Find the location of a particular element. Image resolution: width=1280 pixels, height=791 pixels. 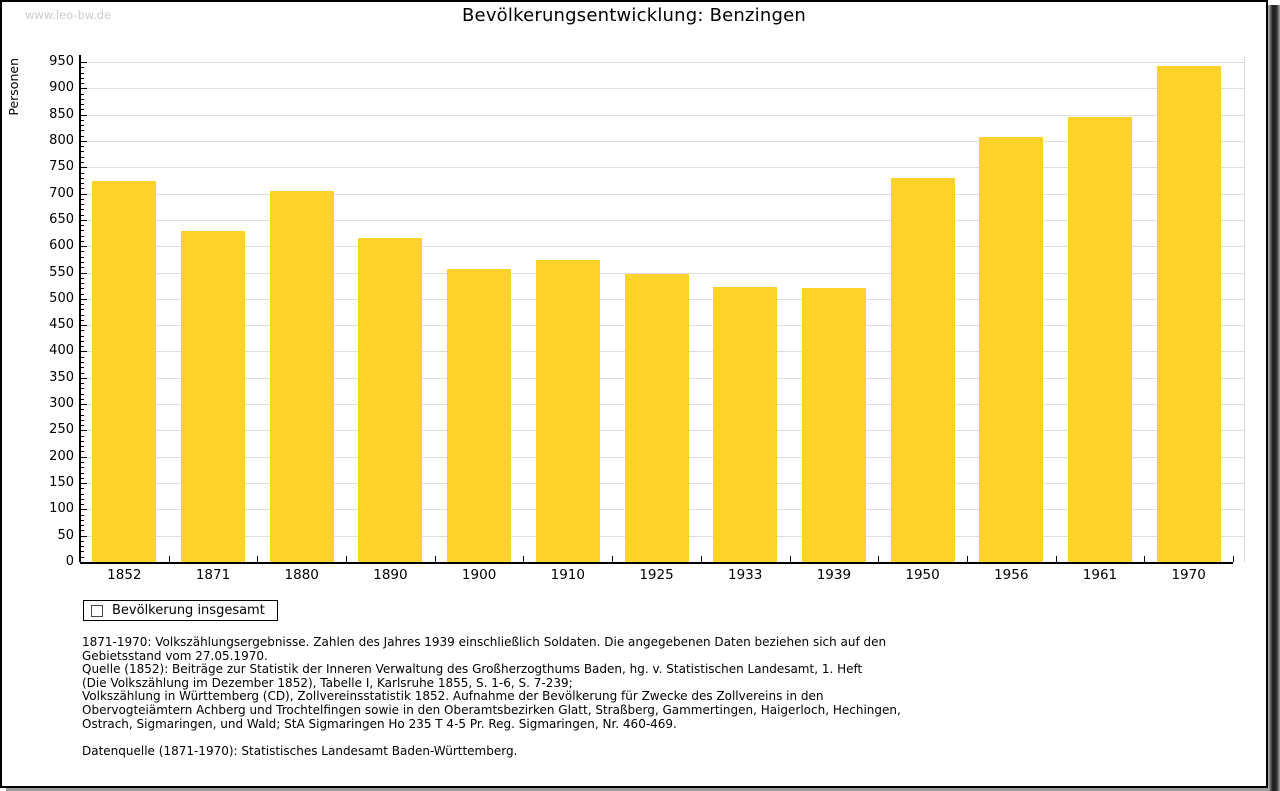

y-tick-label-700: 700 is located at coordinates (61, 193).